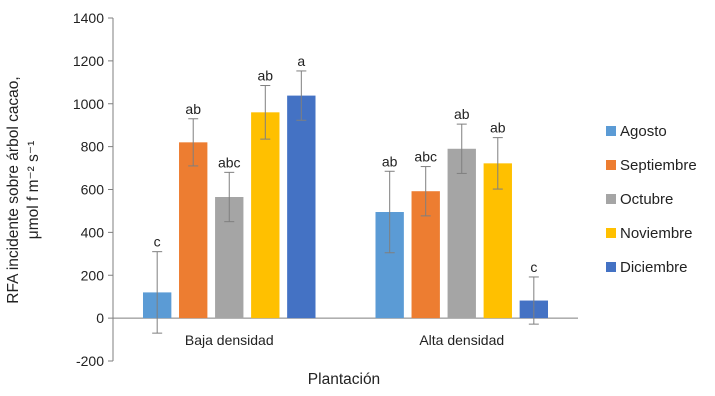  Describe the element at coordinates (654, 267) in the screenshot. I see `legend-label: Diciembre` at that location.